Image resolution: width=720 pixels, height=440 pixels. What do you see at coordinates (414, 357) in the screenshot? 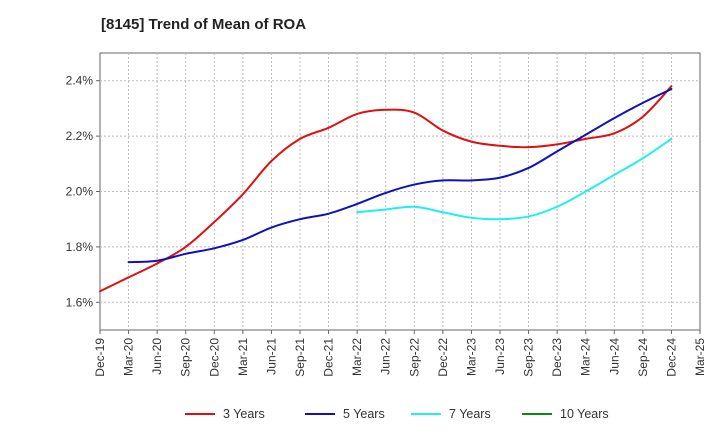
I see `x-tick-label: Sep-22` at bounding box center [414, 357].